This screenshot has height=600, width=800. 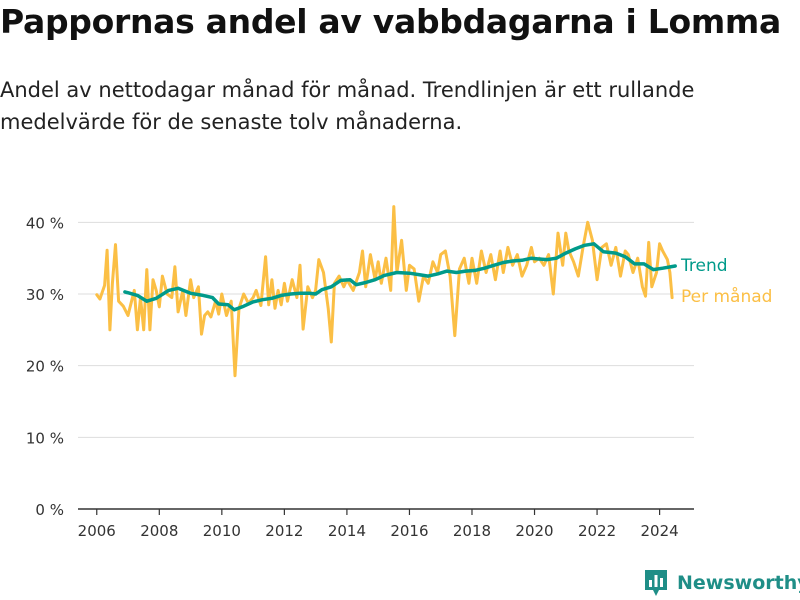 What do you see at coordinates (660, 531) in the screenshot?
I see `x-tick-label: 2024` at bounding box center [660, 531].